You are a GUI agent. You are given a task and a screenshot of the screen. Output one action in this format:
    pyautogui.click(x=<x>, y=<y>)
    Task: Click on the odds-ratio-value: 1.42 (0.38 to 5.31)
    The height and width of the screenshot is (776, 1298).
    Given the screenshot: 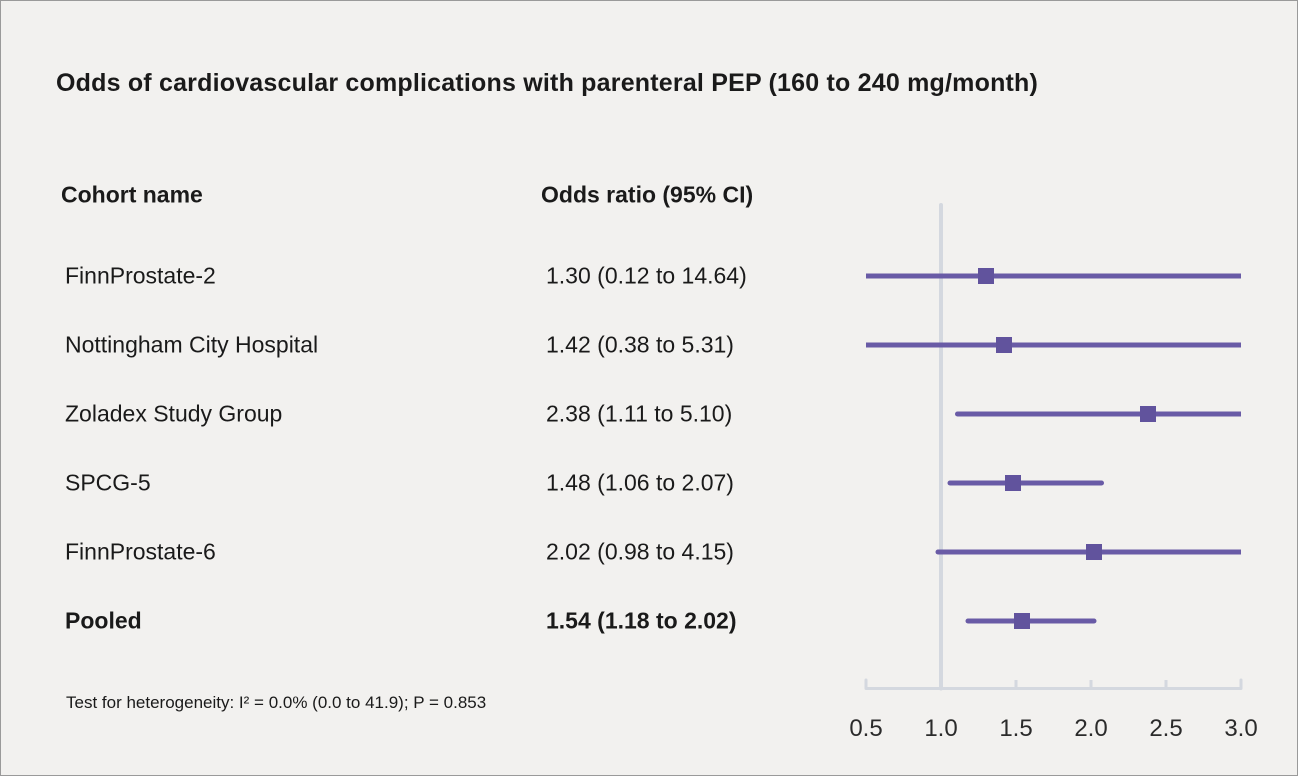 What is the action you would take?
    pyautogui.click(x=640, y=344)
    